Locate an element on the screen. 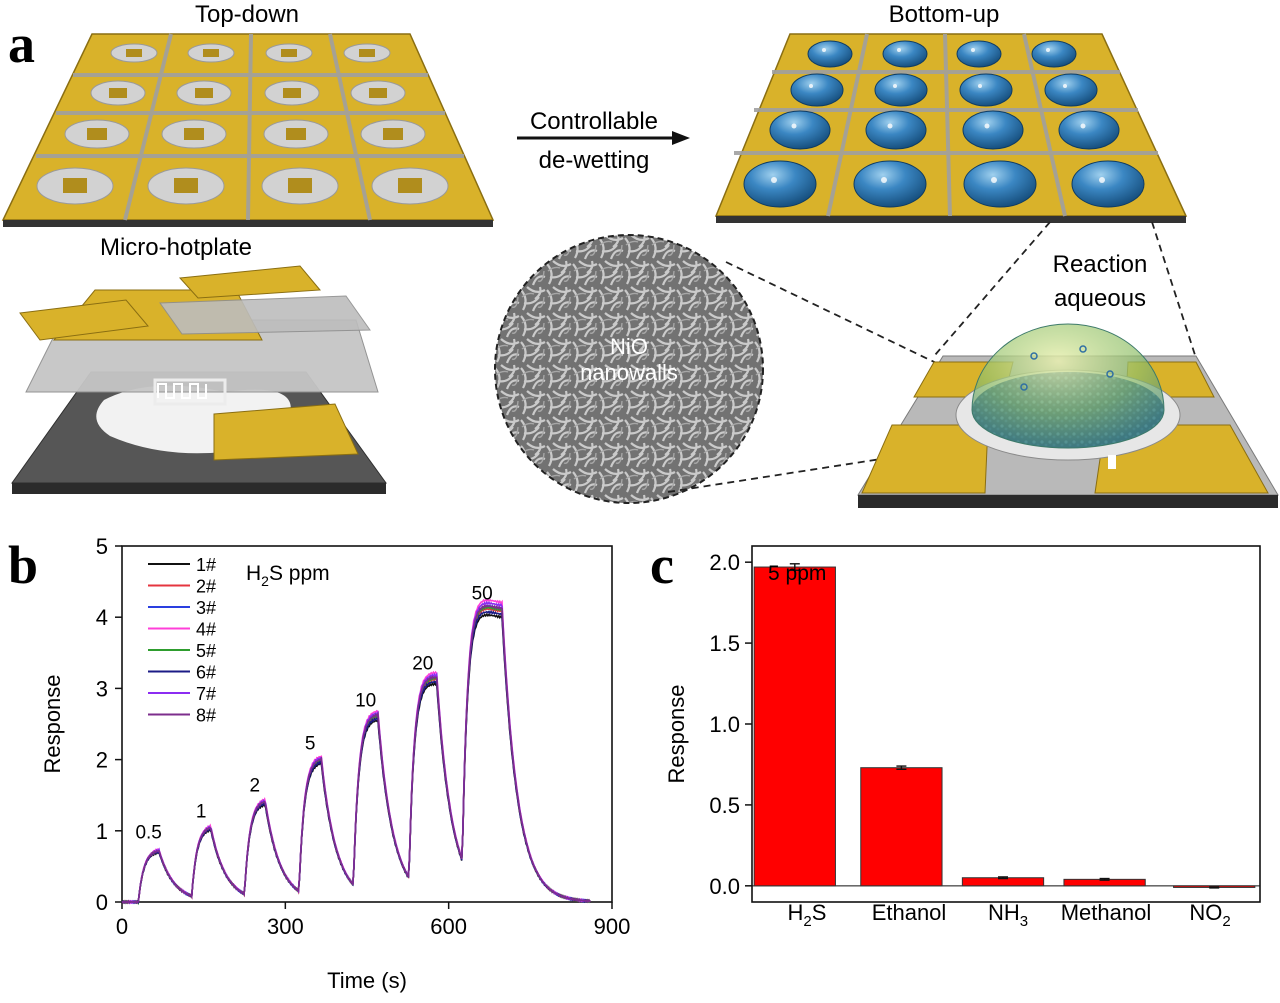  chart-b-ytick-label: 5 is located at coordinates (102, 546).